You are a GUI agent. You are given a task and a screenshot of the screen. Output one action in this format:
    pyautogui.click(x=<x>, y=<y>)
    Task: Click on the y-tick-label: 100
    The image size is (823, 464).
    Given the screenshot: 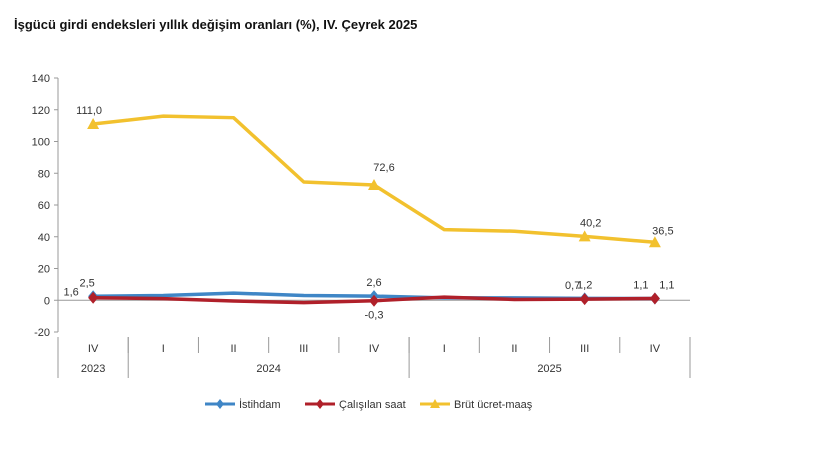 What is the action you would take?
    pyautogui.click(x=41, y=143)
    